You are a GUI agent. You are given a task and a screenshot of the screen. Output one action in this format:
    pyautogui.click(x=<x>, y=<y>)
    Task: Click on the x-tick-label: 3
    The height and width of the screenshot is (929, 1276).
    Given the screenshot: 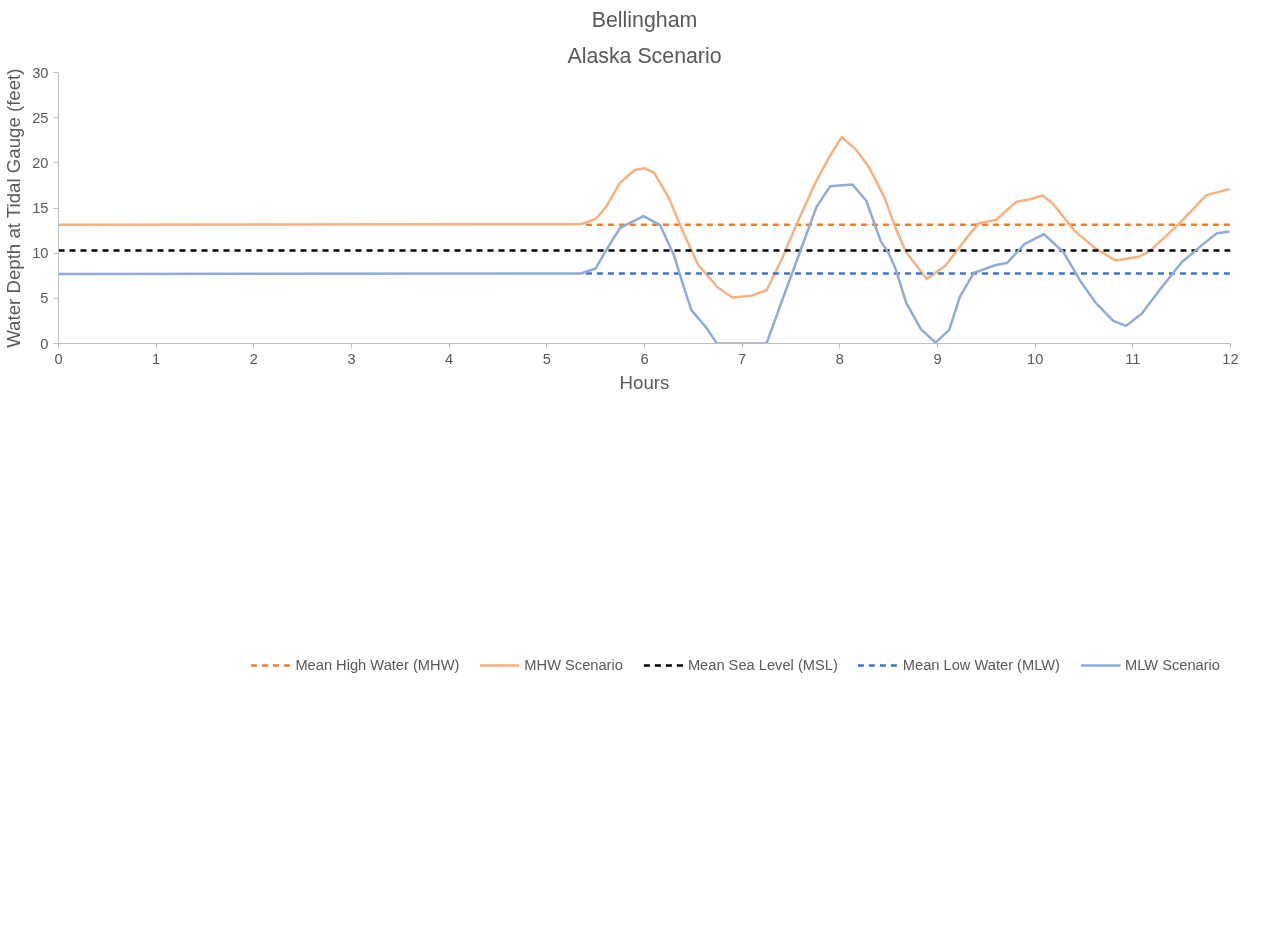 What is the action you would take?
    pyautogui.click(x=351, y=358)
    